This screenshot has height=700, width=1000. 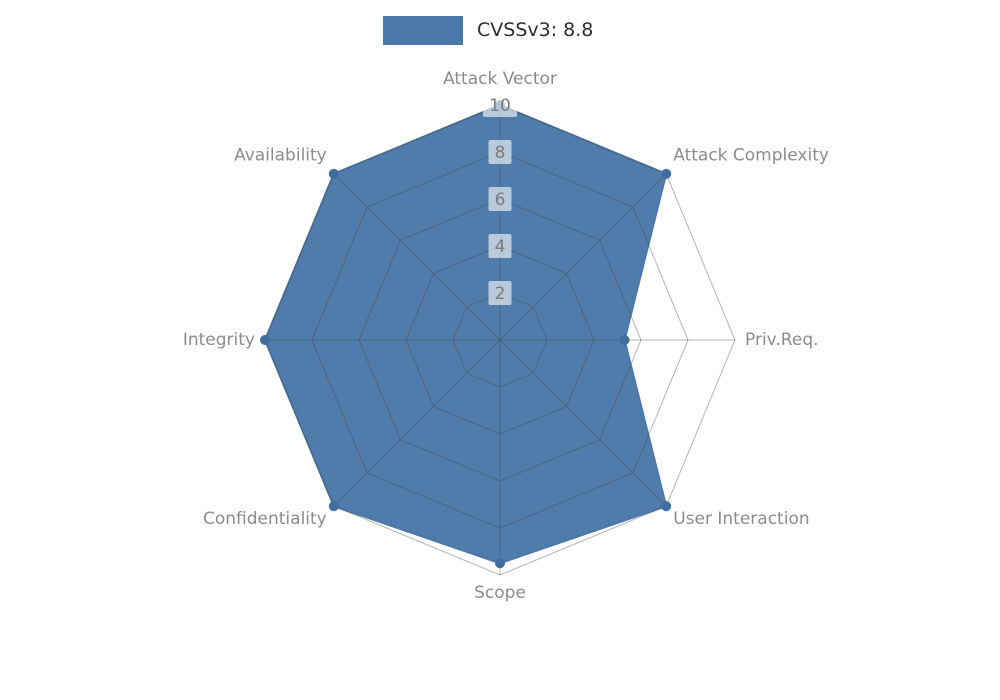 What do you see at coordinates (333, 506) in the screenshot?
I see `data-point-confidentiality` at bounding box center [333, 506].